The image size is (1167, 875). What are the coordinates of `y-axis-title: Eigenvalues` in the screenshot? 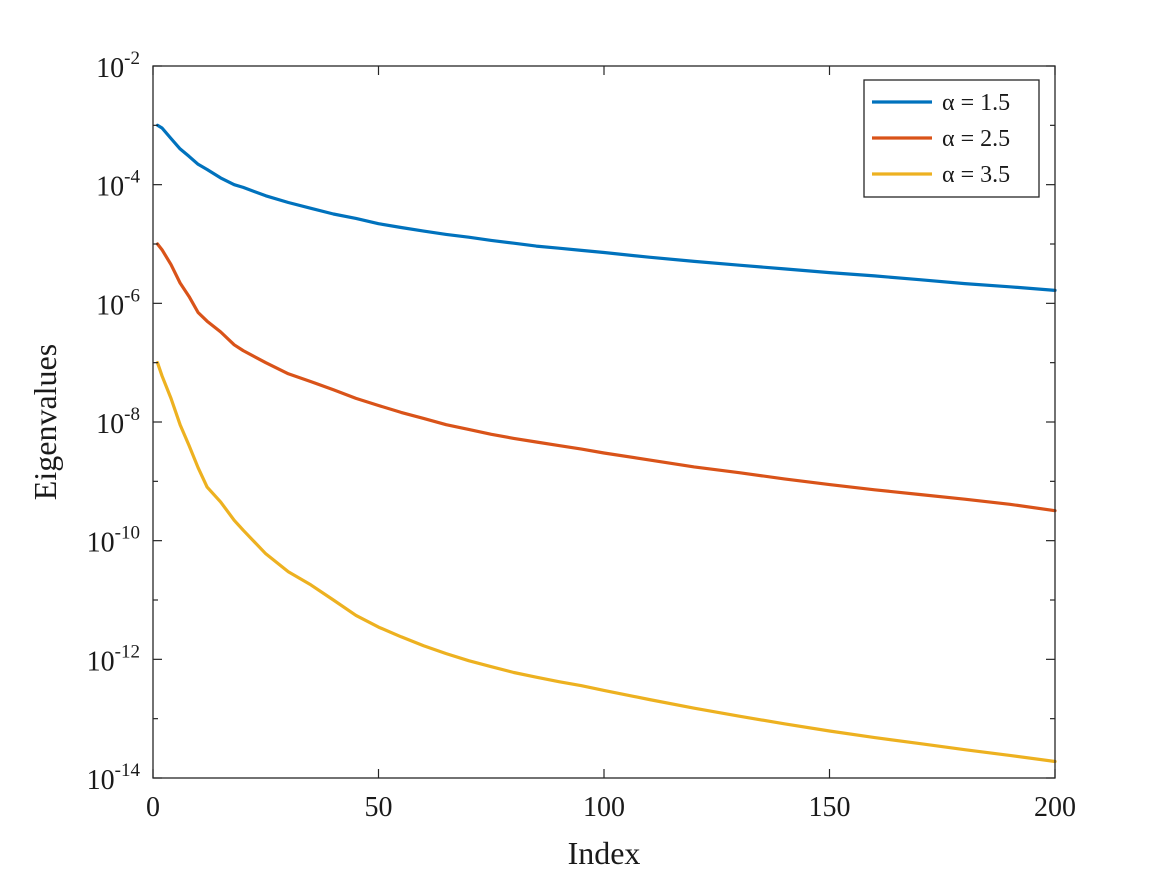 It's located at (45, 422).